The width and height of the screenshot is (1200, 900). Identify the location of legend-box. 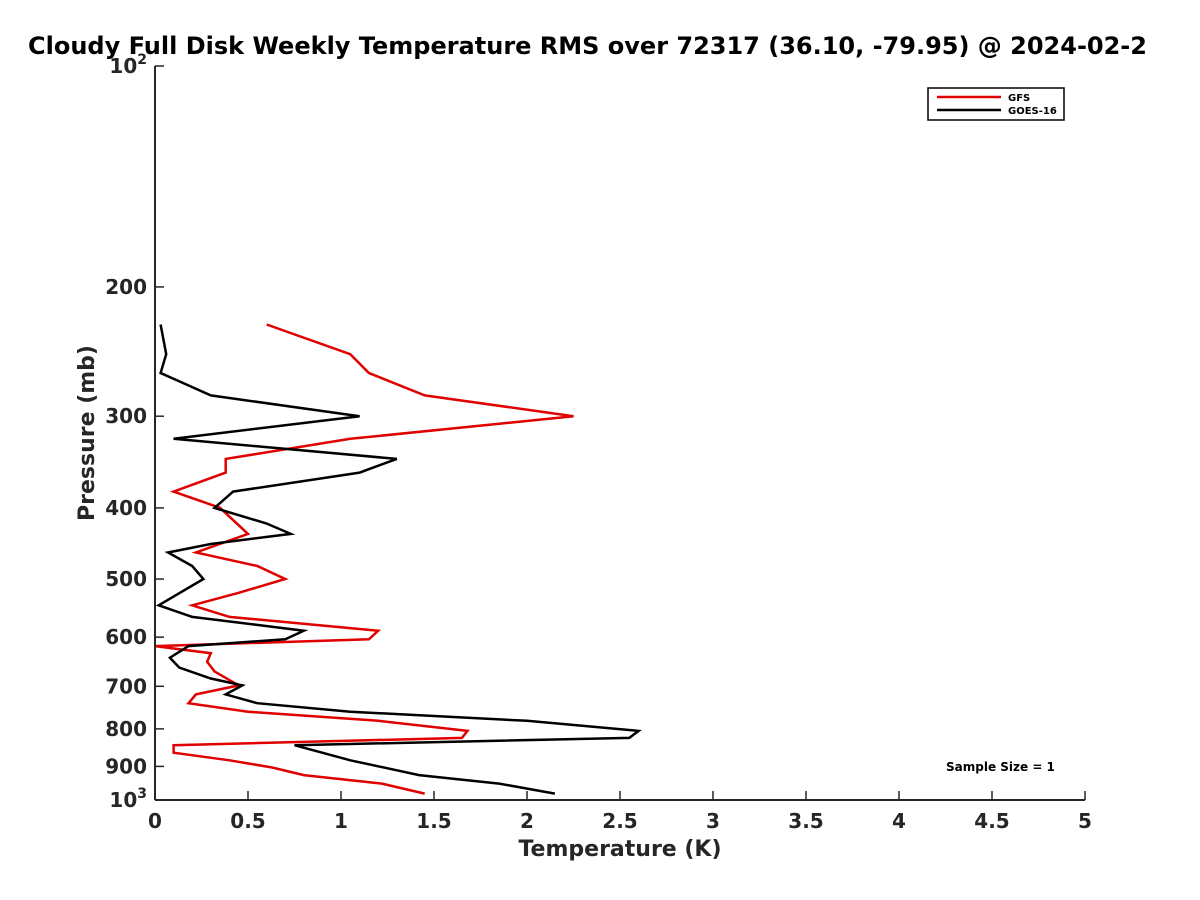
(996, 104).